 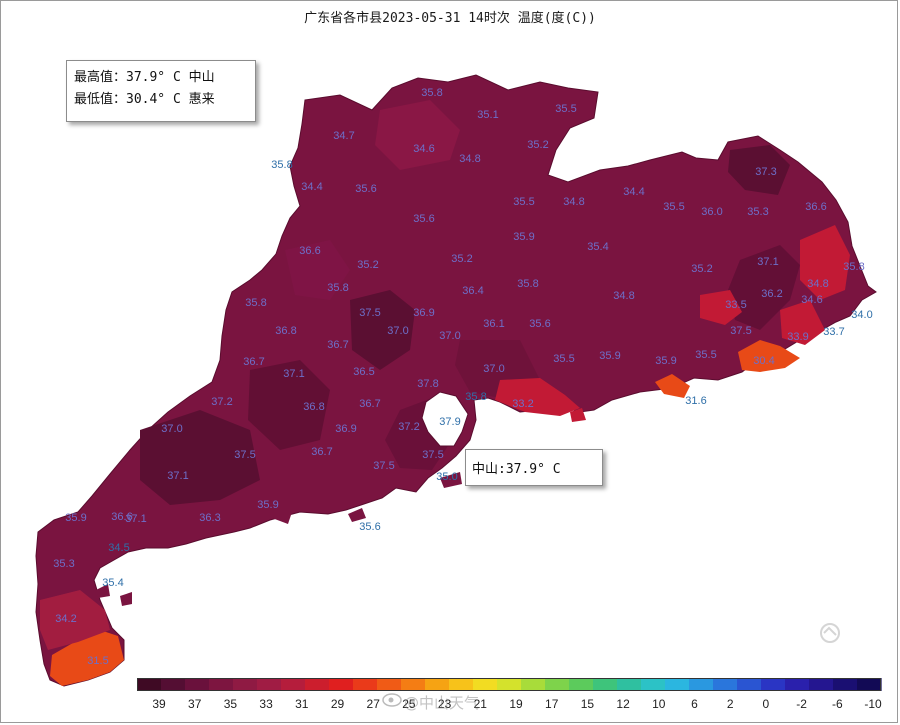 What do you see at coordinates (427, 384) in the screenshot?
I see `temperature-value: 37.8` at bounding box center [427, 384].